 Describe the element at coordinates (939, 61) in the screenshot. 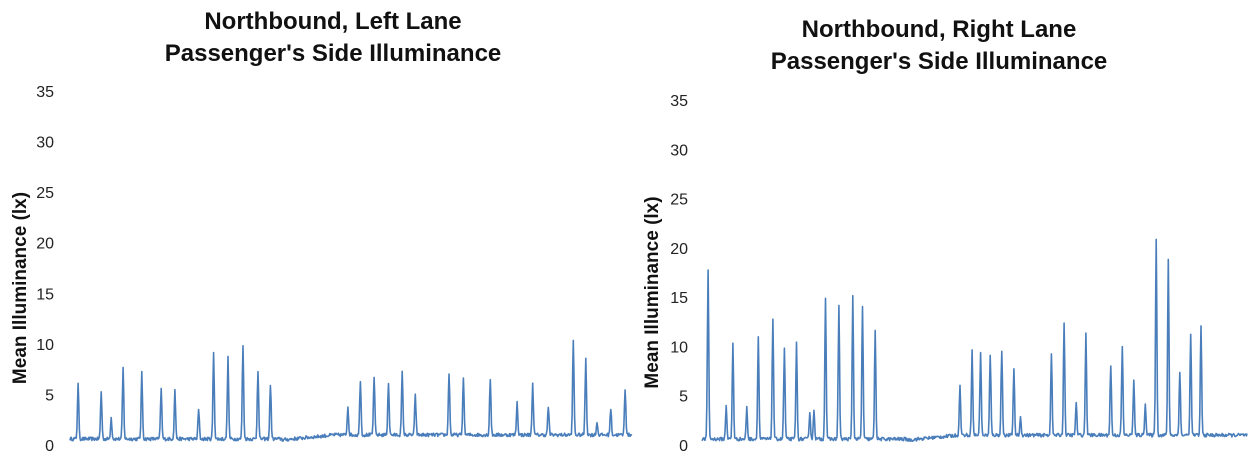

I see `right-title-line-2: Passenger's Side Illuminance` at that location.